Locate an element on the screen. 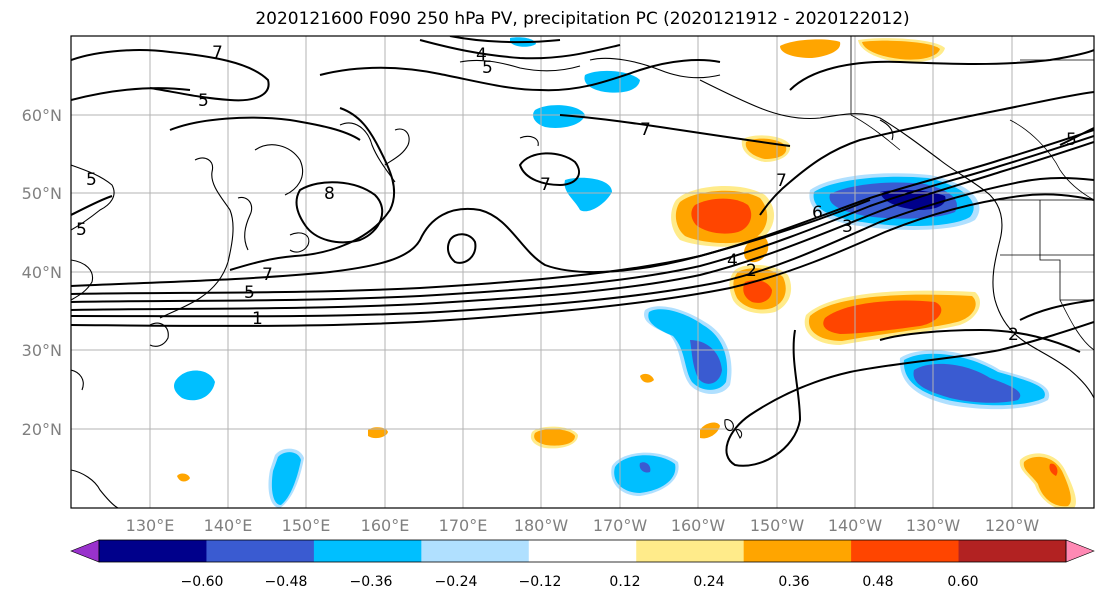 The height and width of the screenshot is (601, 1105). contour-label: 1 is located at coordinates (257, 319).